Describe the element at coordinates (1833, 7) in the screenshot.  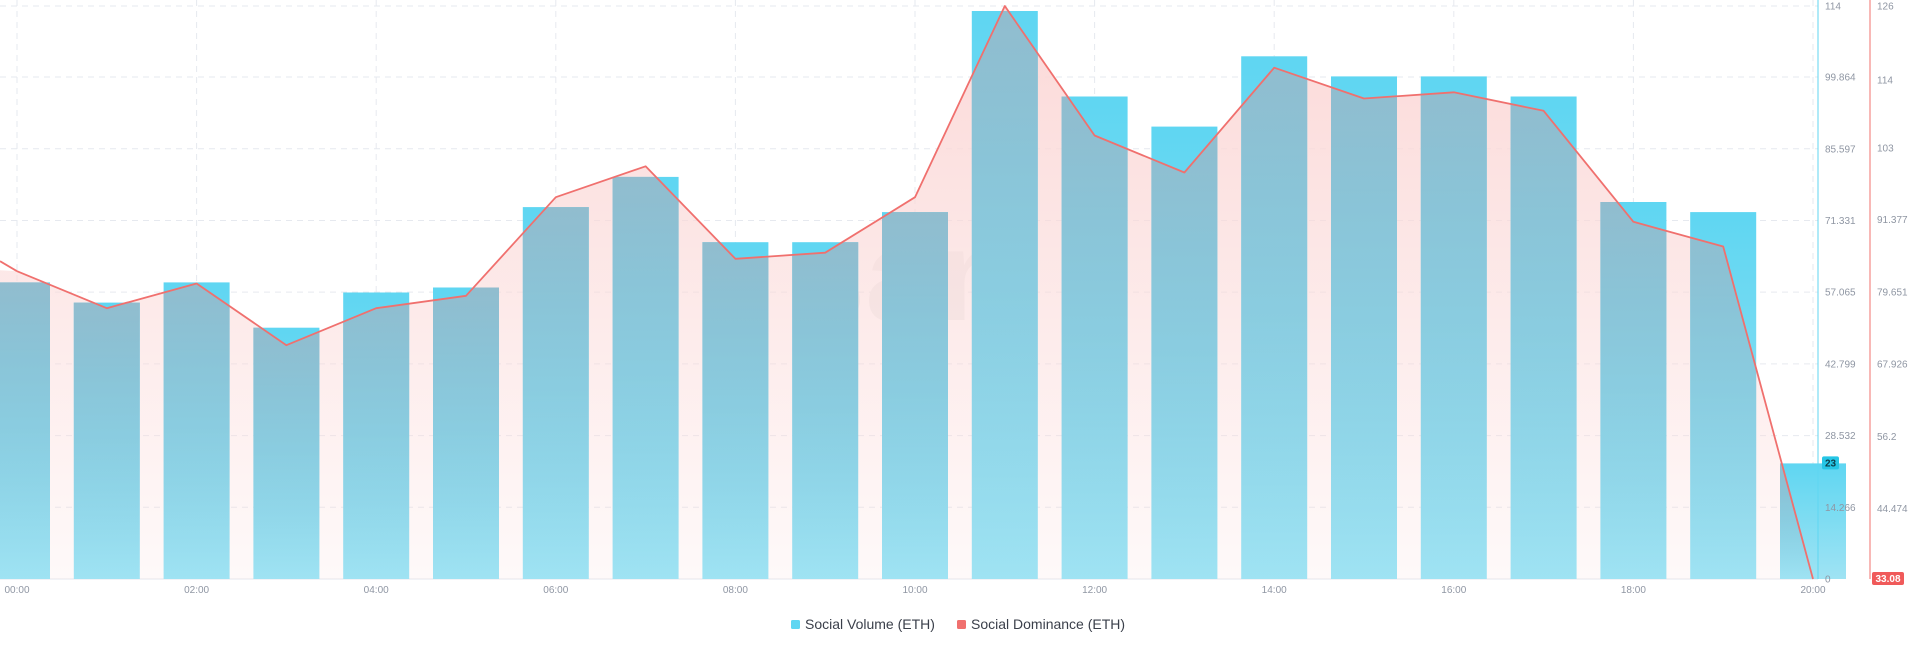
I see `left-axis-tick-label: 114` at that location.